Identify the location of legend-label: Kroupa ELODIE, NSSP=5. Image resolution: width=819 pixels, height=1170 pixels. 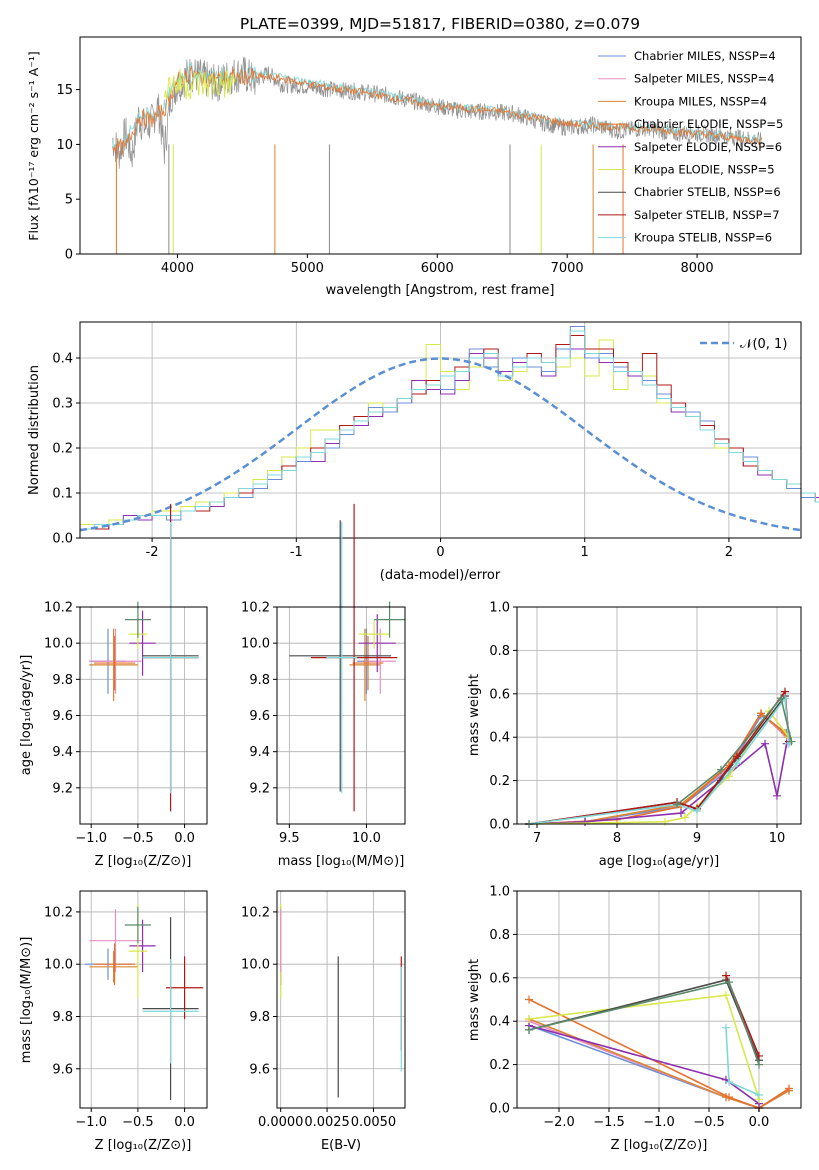
(704, 170).